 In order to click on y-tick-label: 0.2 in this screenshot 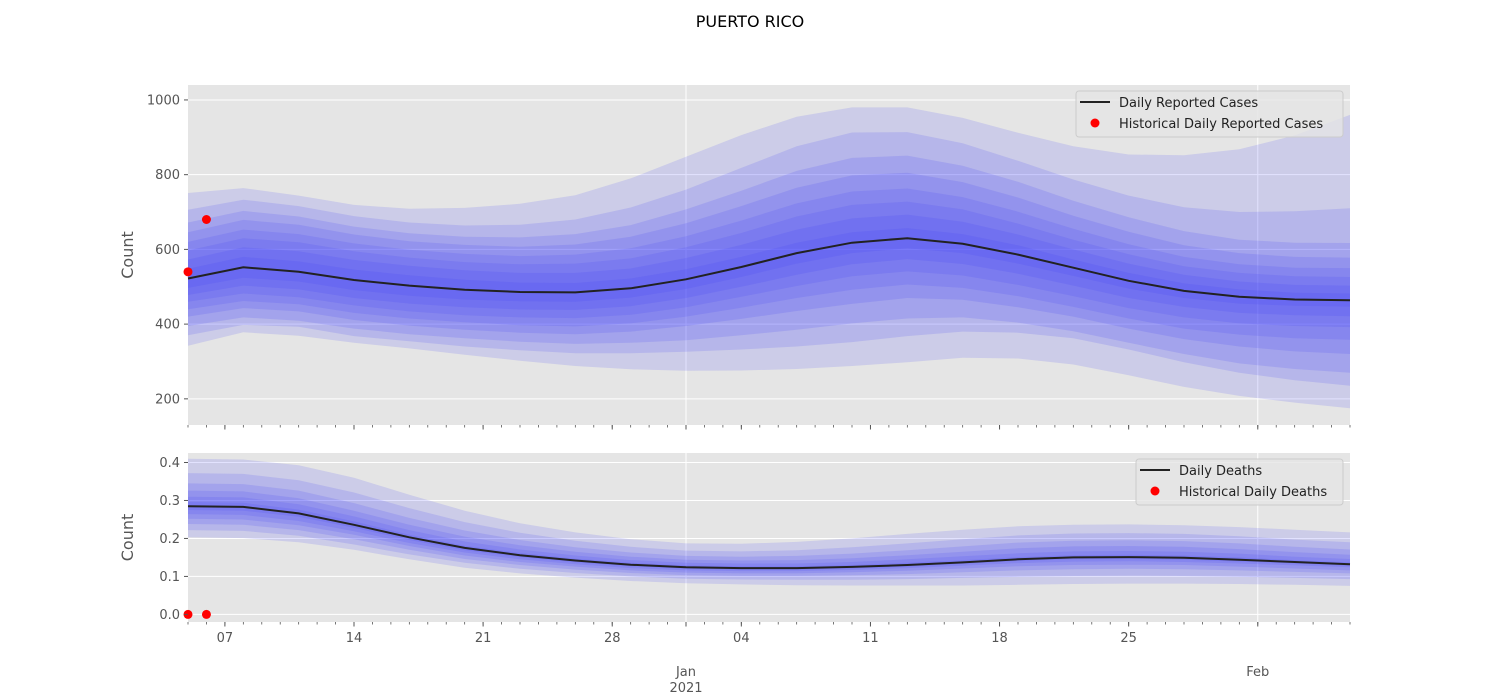, I will do `click(169, 539)`.